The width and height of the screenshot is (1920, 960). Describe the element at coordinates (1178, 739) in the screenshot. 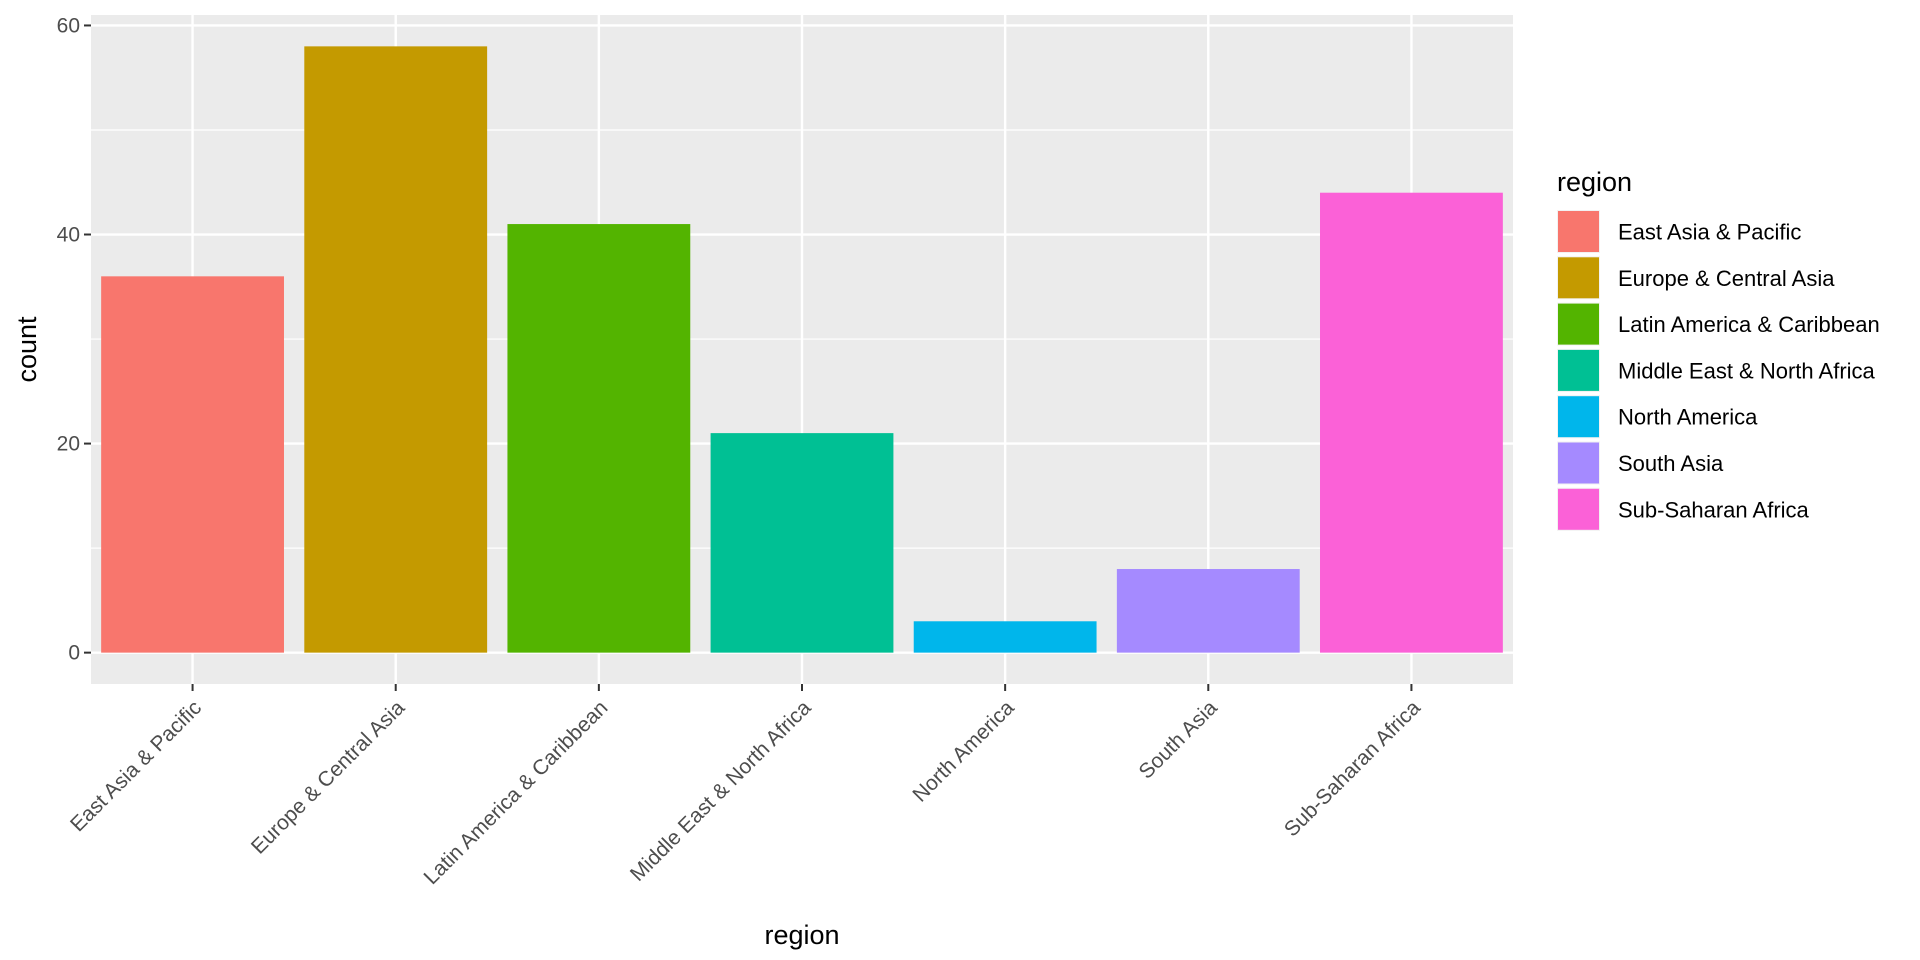

I see `x-tick-label: South Asia` at that location.